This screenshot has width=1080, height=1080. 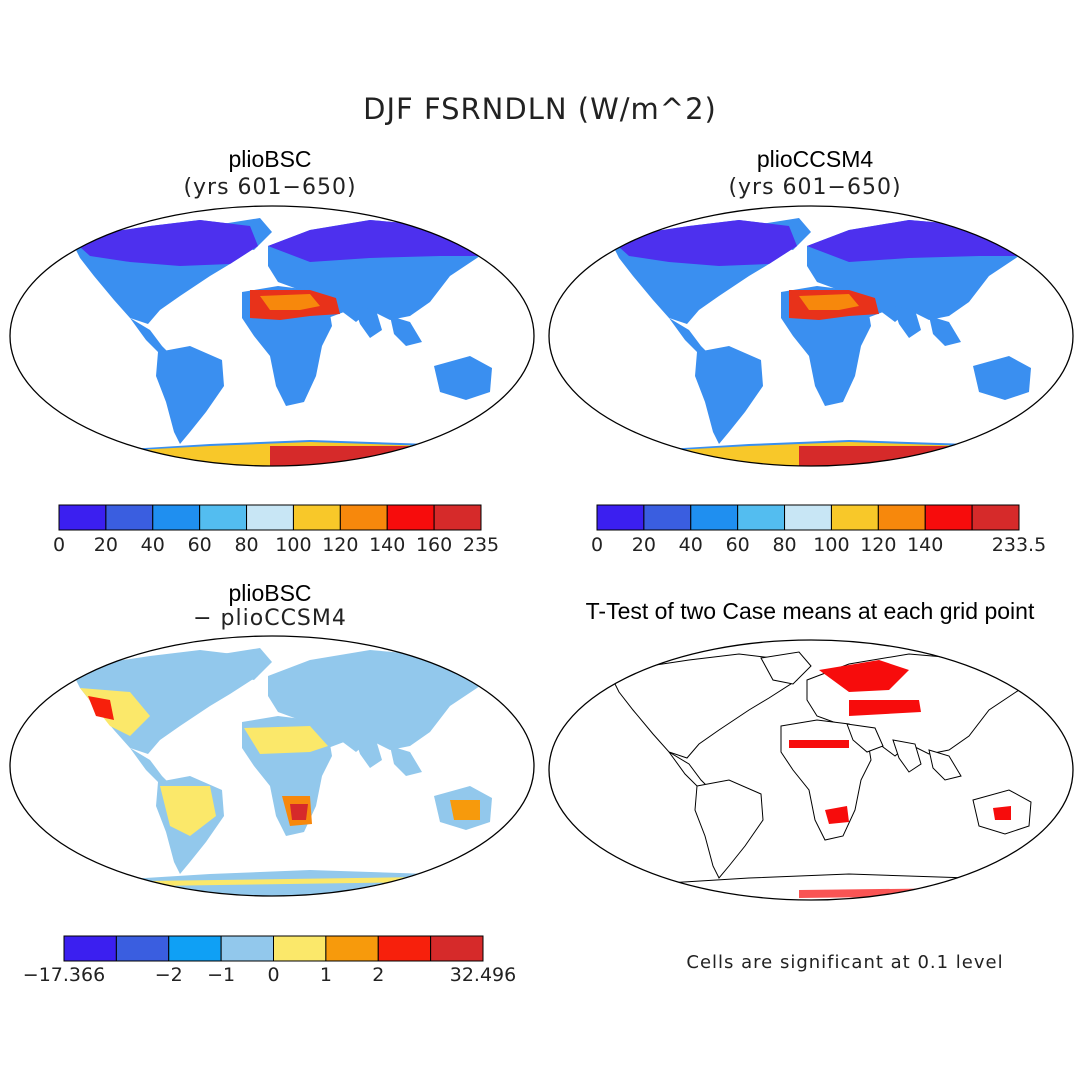 What do you see at coordinates (270, 618) in the screenshot?
I see `panel-3-subtitle: − plioCCSM4` at bounding box center [270, 618].